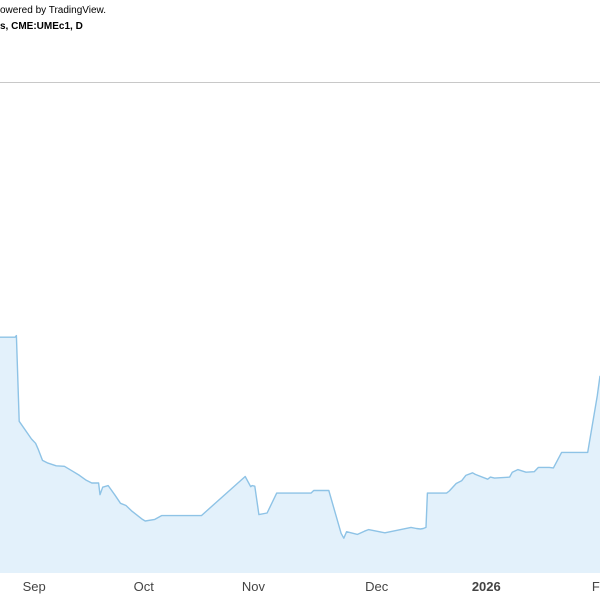 The width and height of the screenshot is (600, 600). Describe the element at coordinates (486, 586) in the screenshot. I see `x-tick-label-4: 2026` at that location.